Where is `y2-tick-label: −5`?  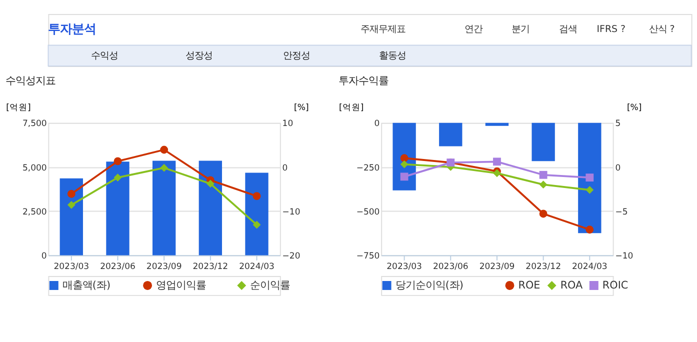 y2-tick-label: −5 is located at coordinates (621, 212).